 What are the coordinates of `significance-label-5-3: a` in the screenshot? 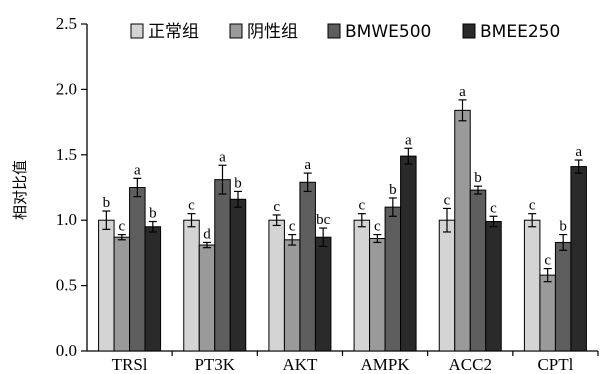 It's located at (578, 152).